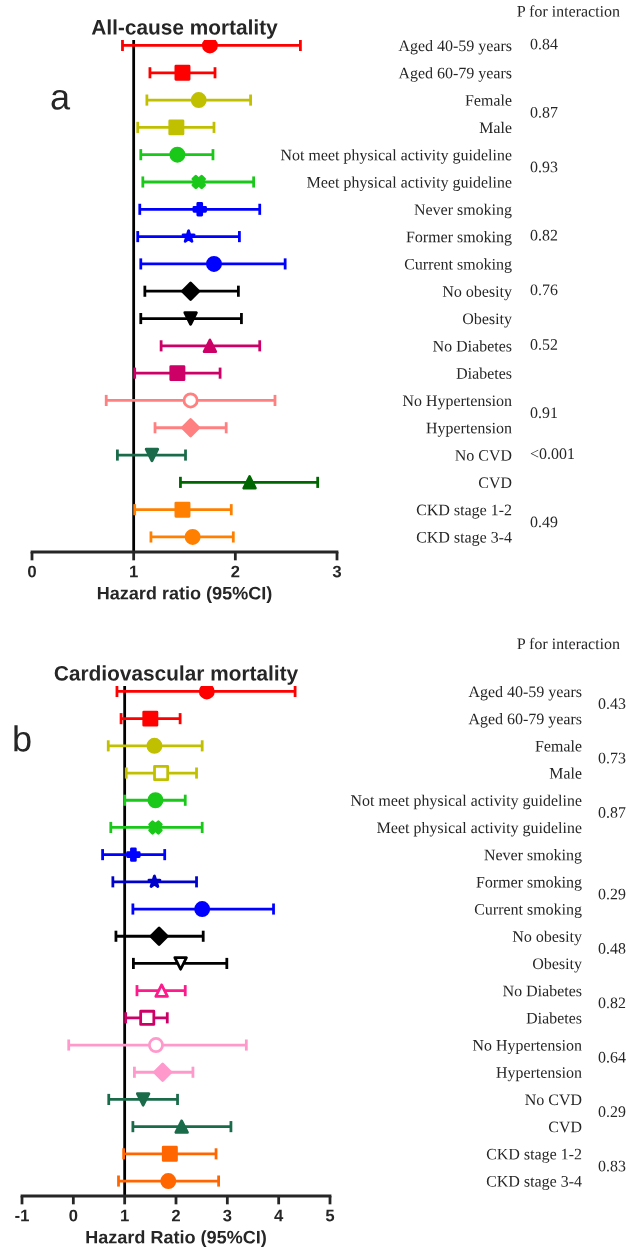 The height and width of the screenshot is (1256, 626). What do you see at coordinates (176, 1239) in the screenshot?
I see `x-axis-title: Hazard Ratio (95%CI)` at bounding box center [176, 1239].